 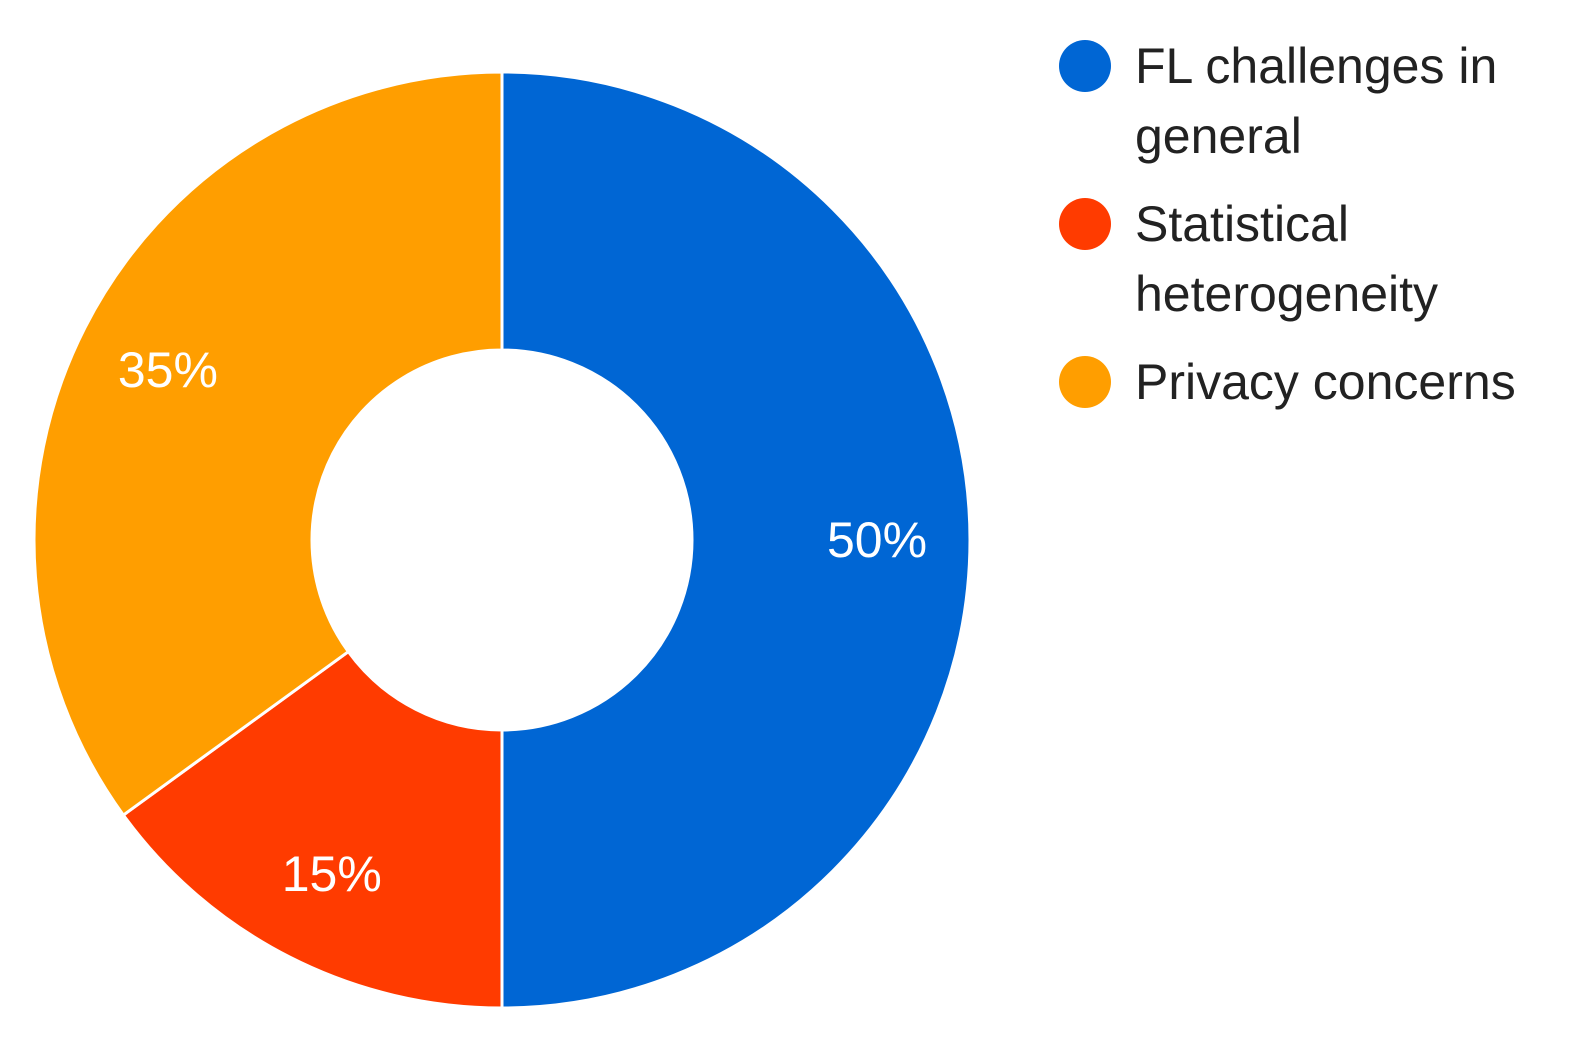 I want to click on legend-label-statistical-heterogeneity: Statistical heterogeneity, so click(x=1286, y=259).